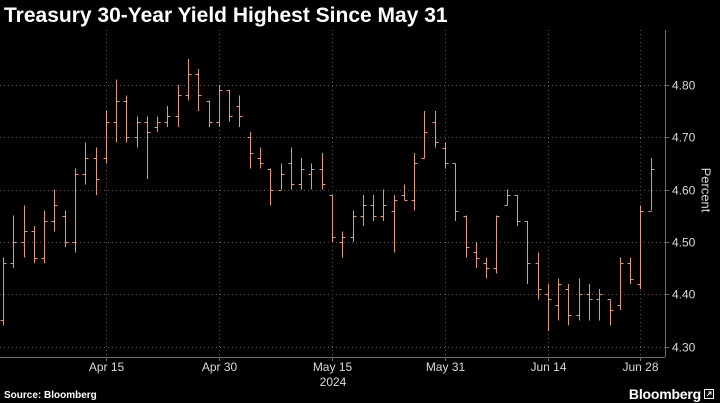 The width and height of the screenshot is (720, 403). I want to click on x-tick-label: May 31, so click(446, 367).